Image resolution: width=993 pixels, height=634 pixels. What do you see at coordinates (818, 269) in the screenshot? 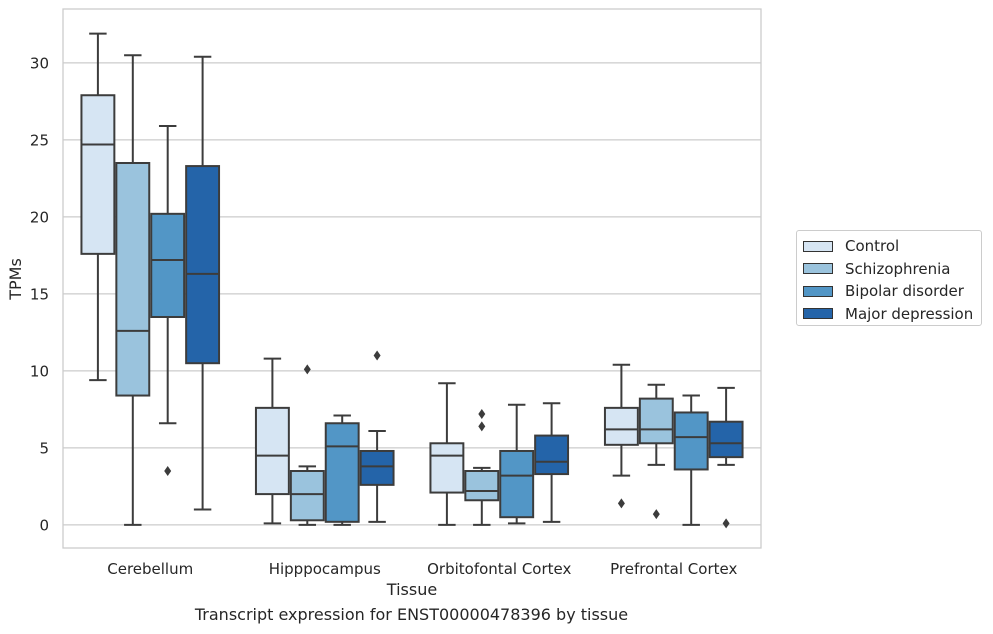
I see `legend-swatch-schizophrenia` at bounding box center [818, 269].